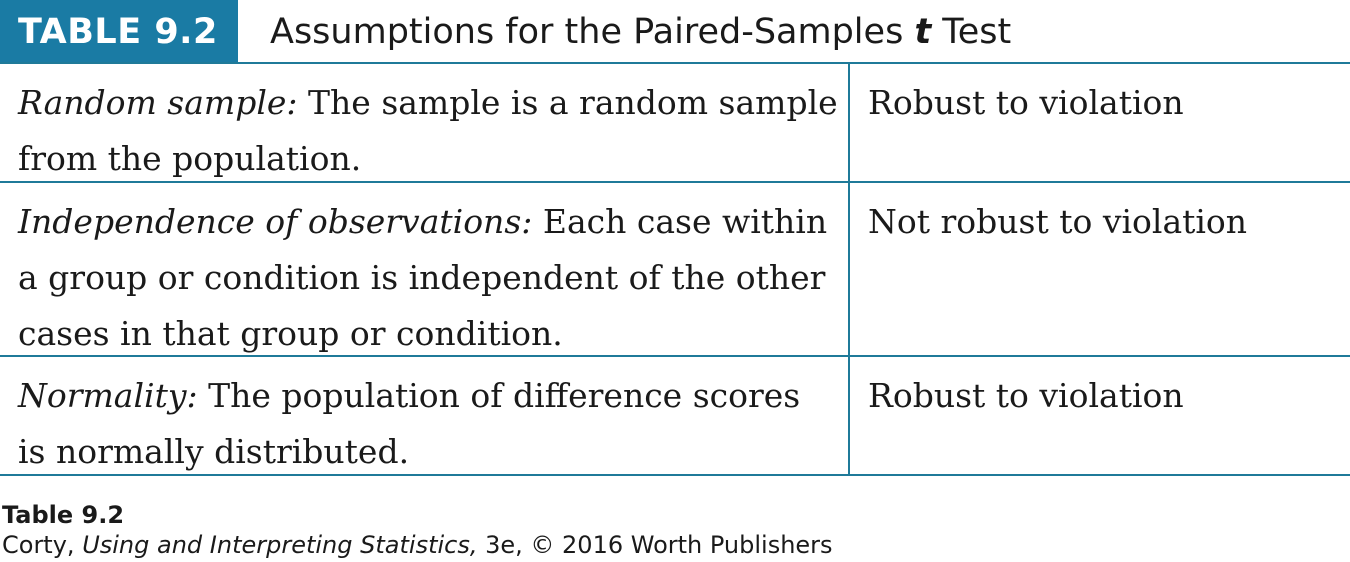  What do you see at coordinates (280, 545) in the screenshot?
I see `credit-book-title: Using and Interpreting Statistics,` at bounding box center [280, 545].